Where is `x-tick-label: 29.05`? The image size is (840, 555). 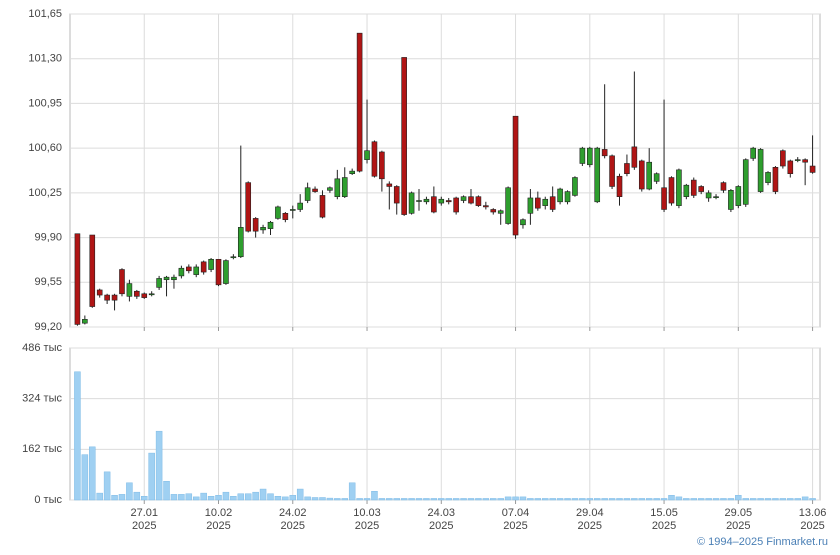 x-tick-label: 29.05 is located at coordinates (739, 513).